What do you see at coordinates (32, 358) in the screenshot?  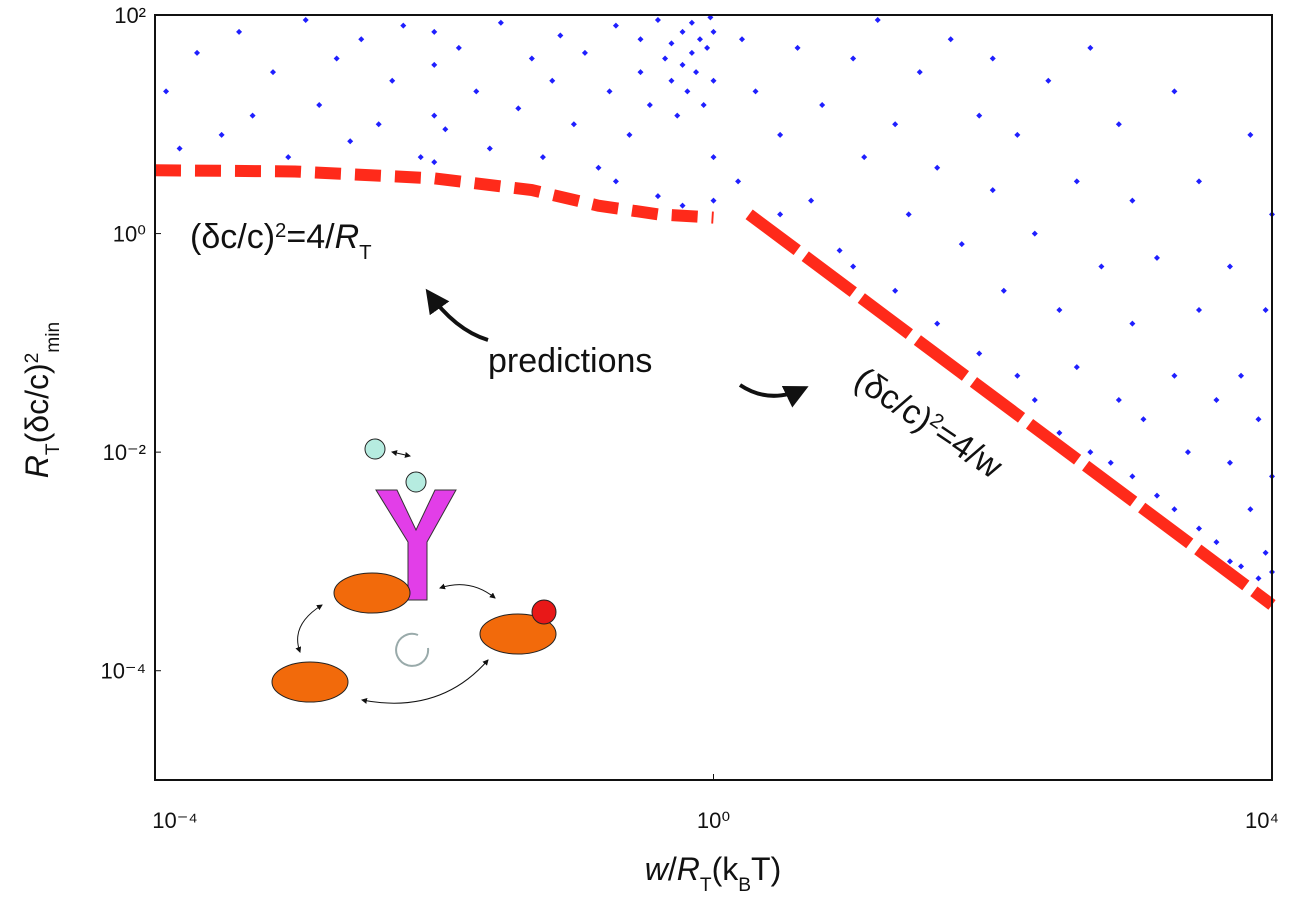 I see `text-part: 2` at bounding box center [32, 358].